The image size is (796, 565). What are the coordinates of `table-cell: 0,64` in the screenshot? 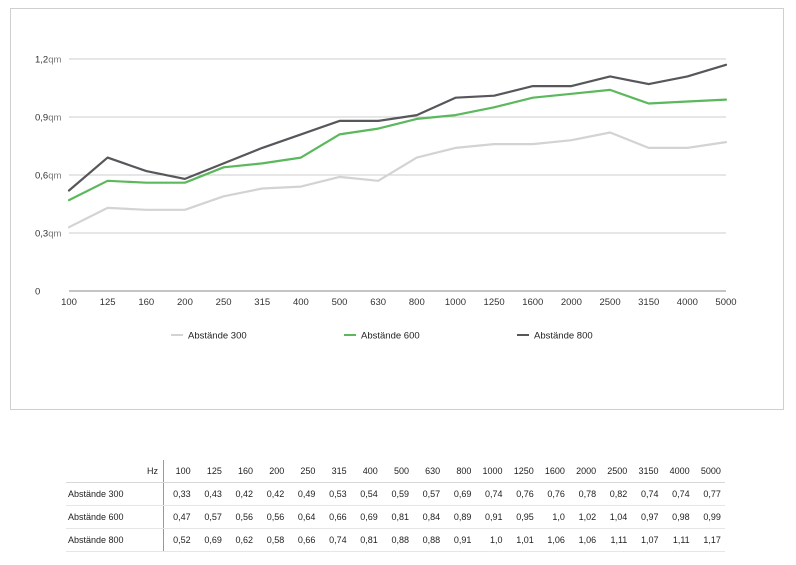 It's located at (304, 517).